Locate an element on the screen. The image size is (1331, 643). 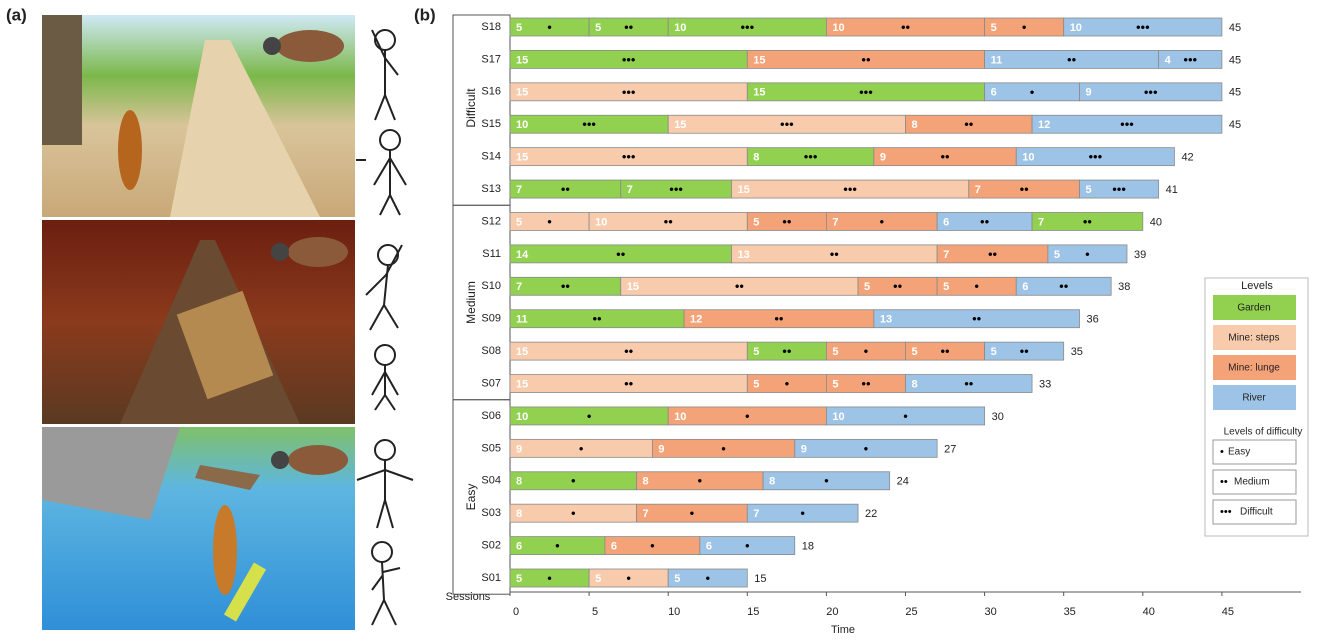
total-label: 30 is located at coordinates (998, 417).